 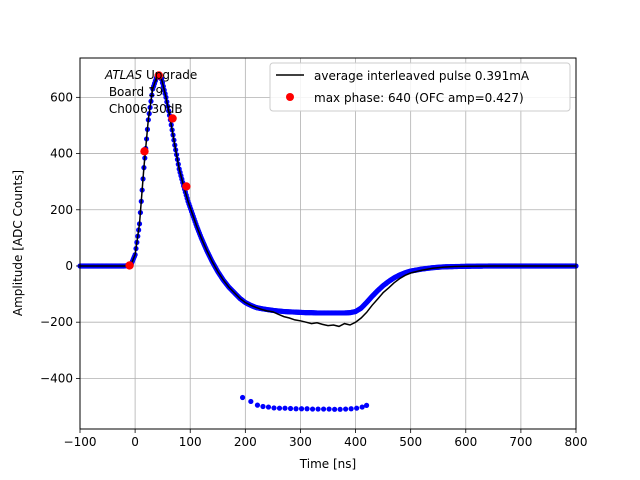 What do you see at coordinates (410, 442) in the screenshot?
I see `x-tick-label: 500` at bounding box center [410, 442].